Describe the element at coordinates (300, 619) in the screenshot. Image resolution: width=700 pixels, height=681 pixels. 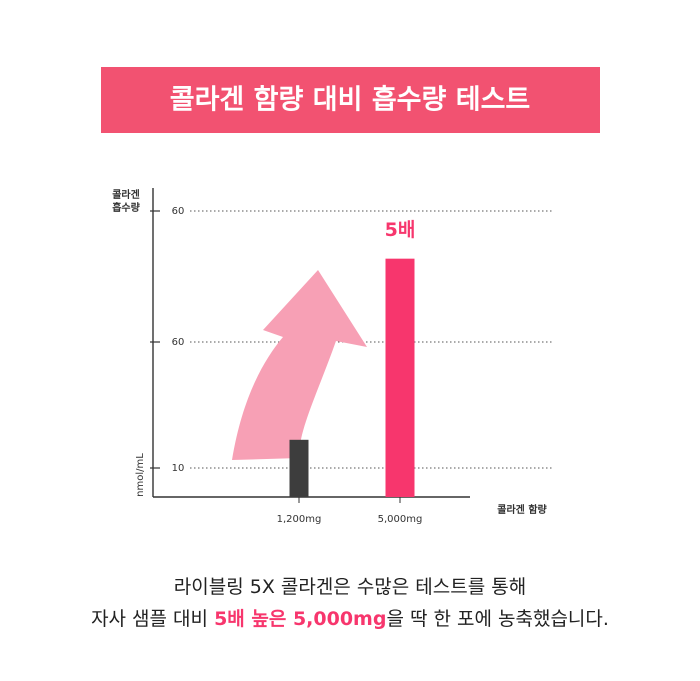
I see `caption-highlight: 5배 높은 5,000mg` at that location.